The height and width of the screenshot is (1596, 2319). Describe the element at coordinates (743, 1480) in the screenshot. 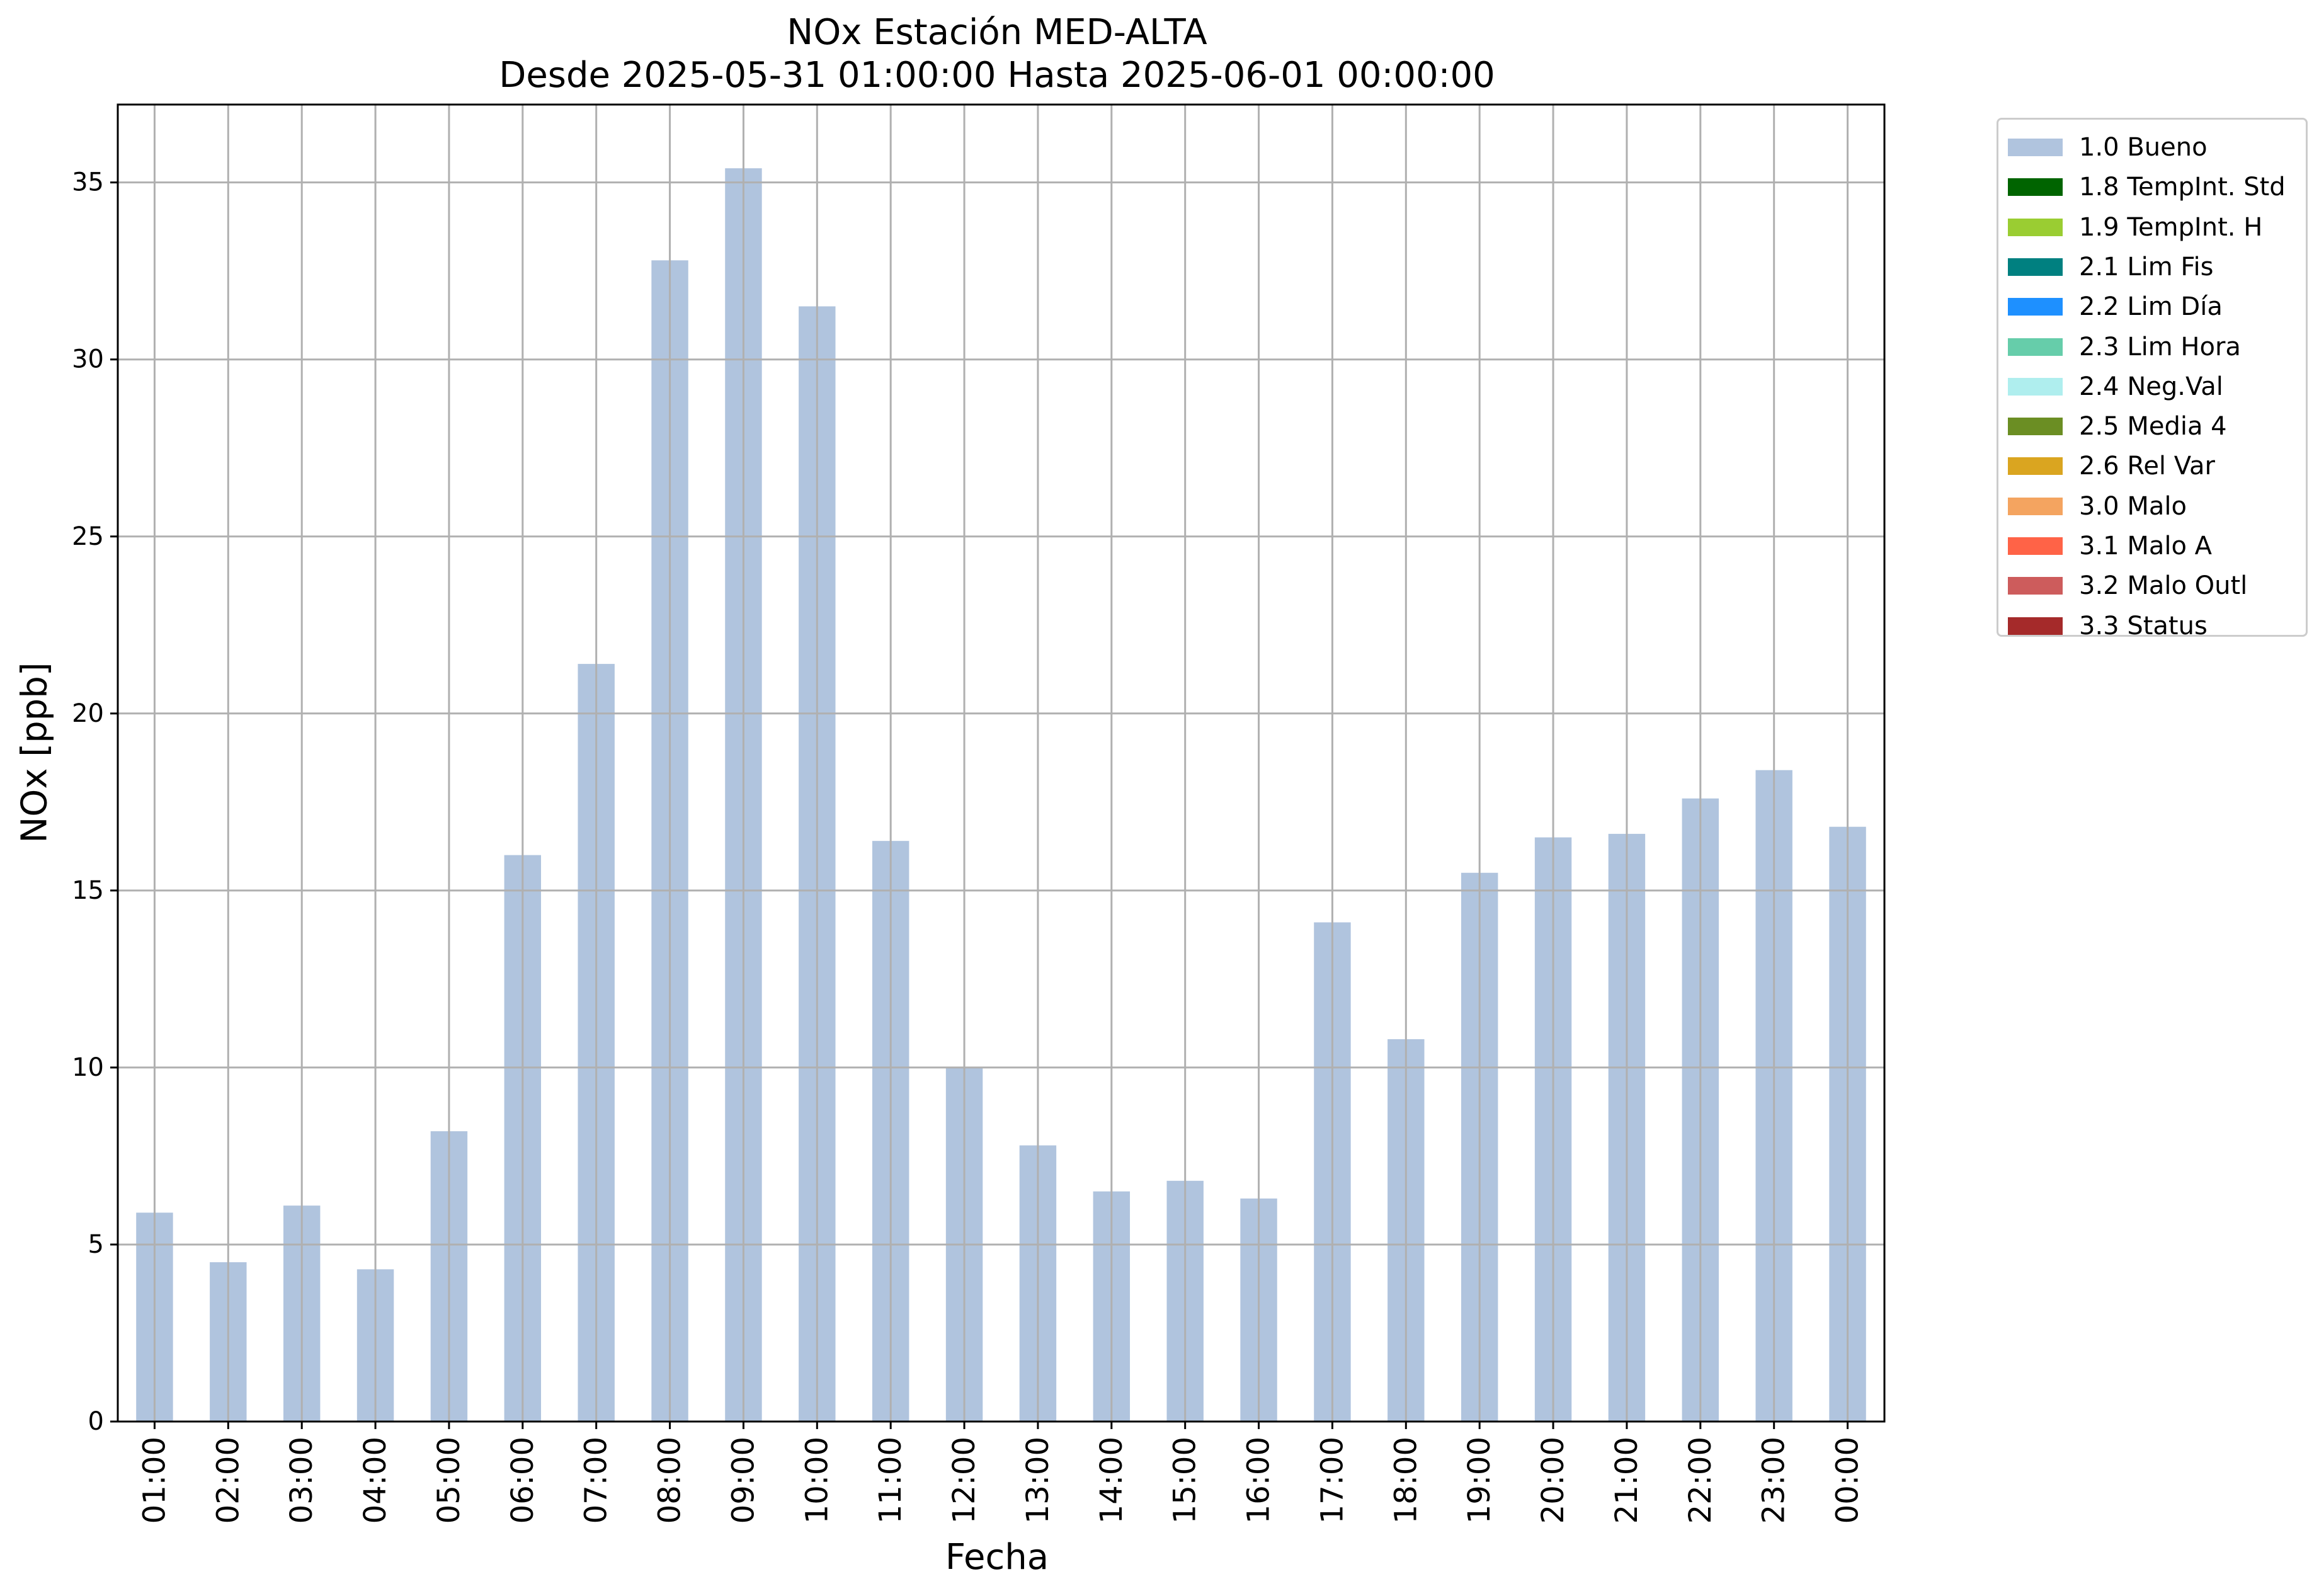

I see `x-tick-label: 09:00` at that location.